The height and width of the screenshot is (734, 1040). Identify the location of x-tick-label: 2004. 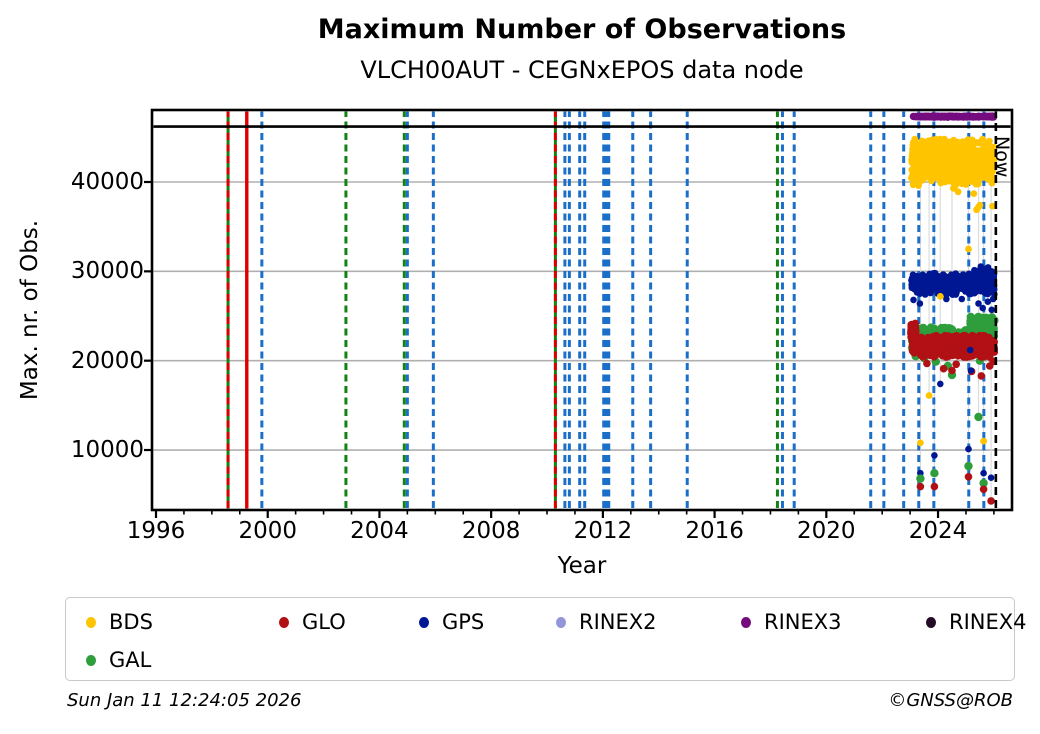
(379, 531).